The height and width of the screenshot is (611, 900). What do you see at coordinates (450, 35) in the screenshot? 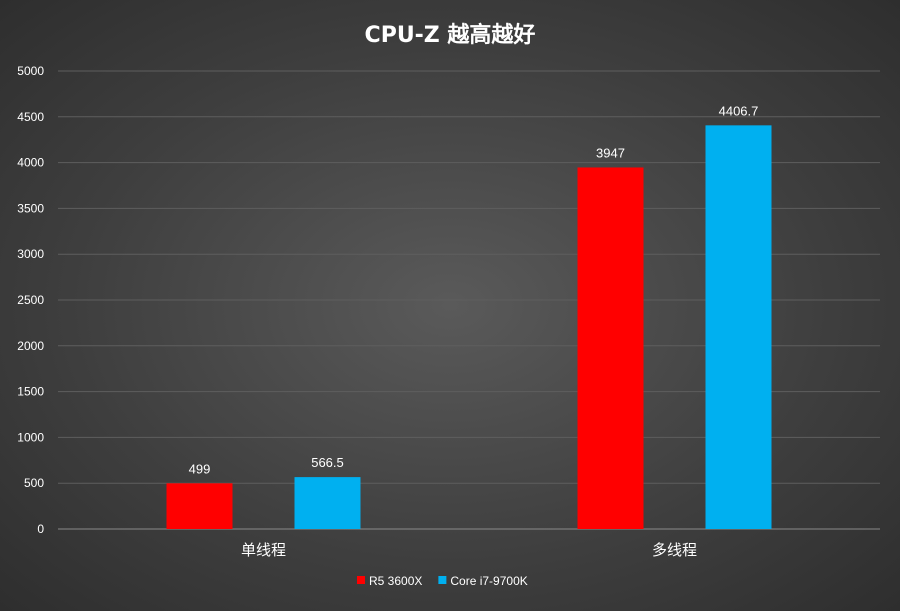
I see `chart-title: CPU-Z 越高越好` at bounding box center [450, 35].